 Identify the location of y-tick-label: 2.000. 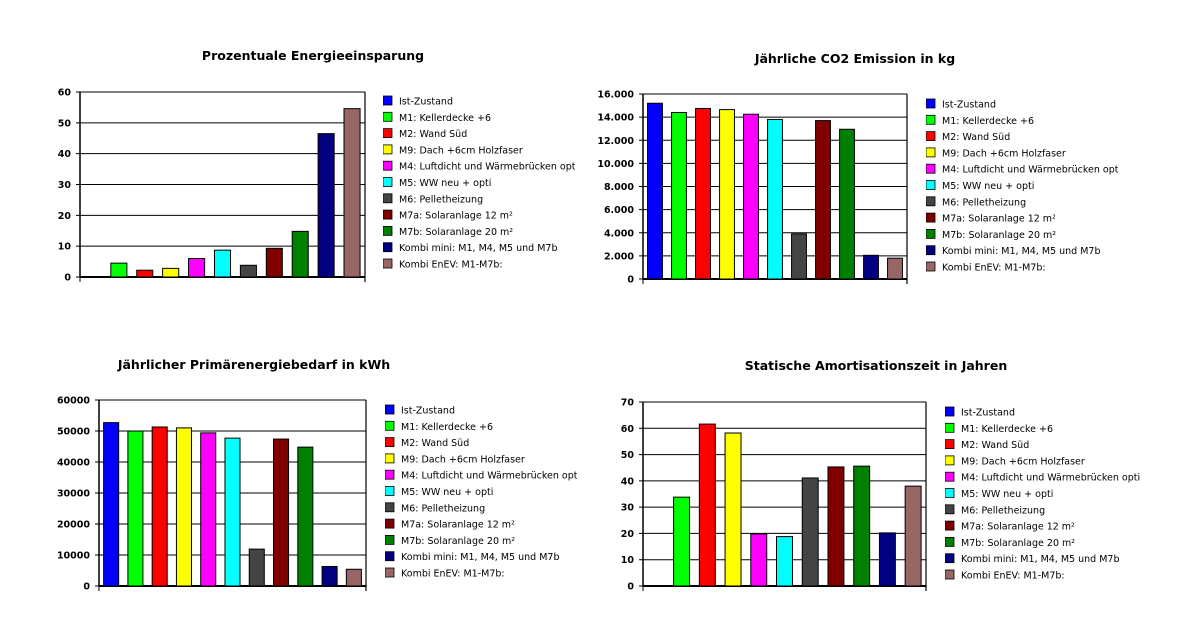
(619, 256).